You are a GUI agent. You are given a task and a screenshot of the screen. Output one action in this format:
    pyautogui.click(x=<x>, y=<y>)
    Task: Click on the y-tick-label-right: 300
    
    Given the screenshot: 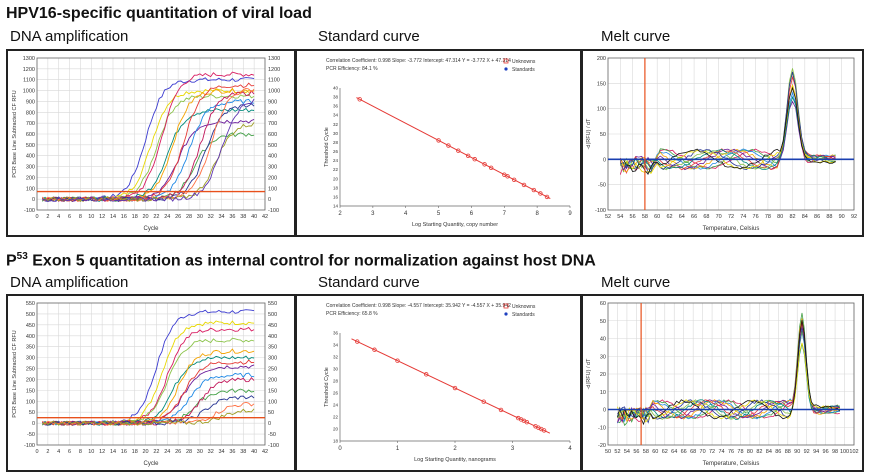 What is the action you would take?
    pyautogui.click(x=272, y=168)
    